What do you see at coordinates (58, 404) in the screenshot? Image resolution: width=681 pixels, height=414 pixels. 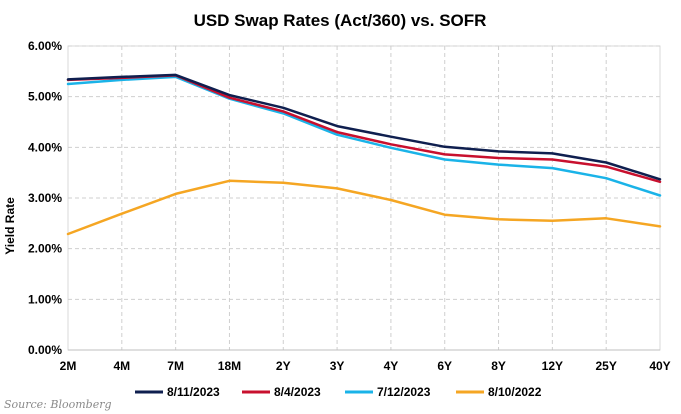 I see `source-note: Source: Bloomberg` at bounding box center [58, 404].